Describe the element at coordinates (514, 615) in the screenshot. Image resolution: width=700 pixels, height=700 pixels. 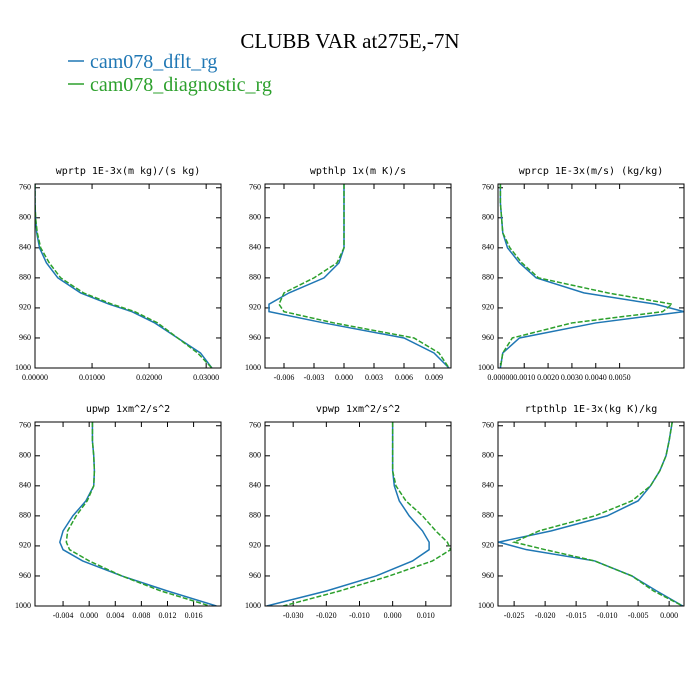
I see `x-tick-label: -0.025` at that location.